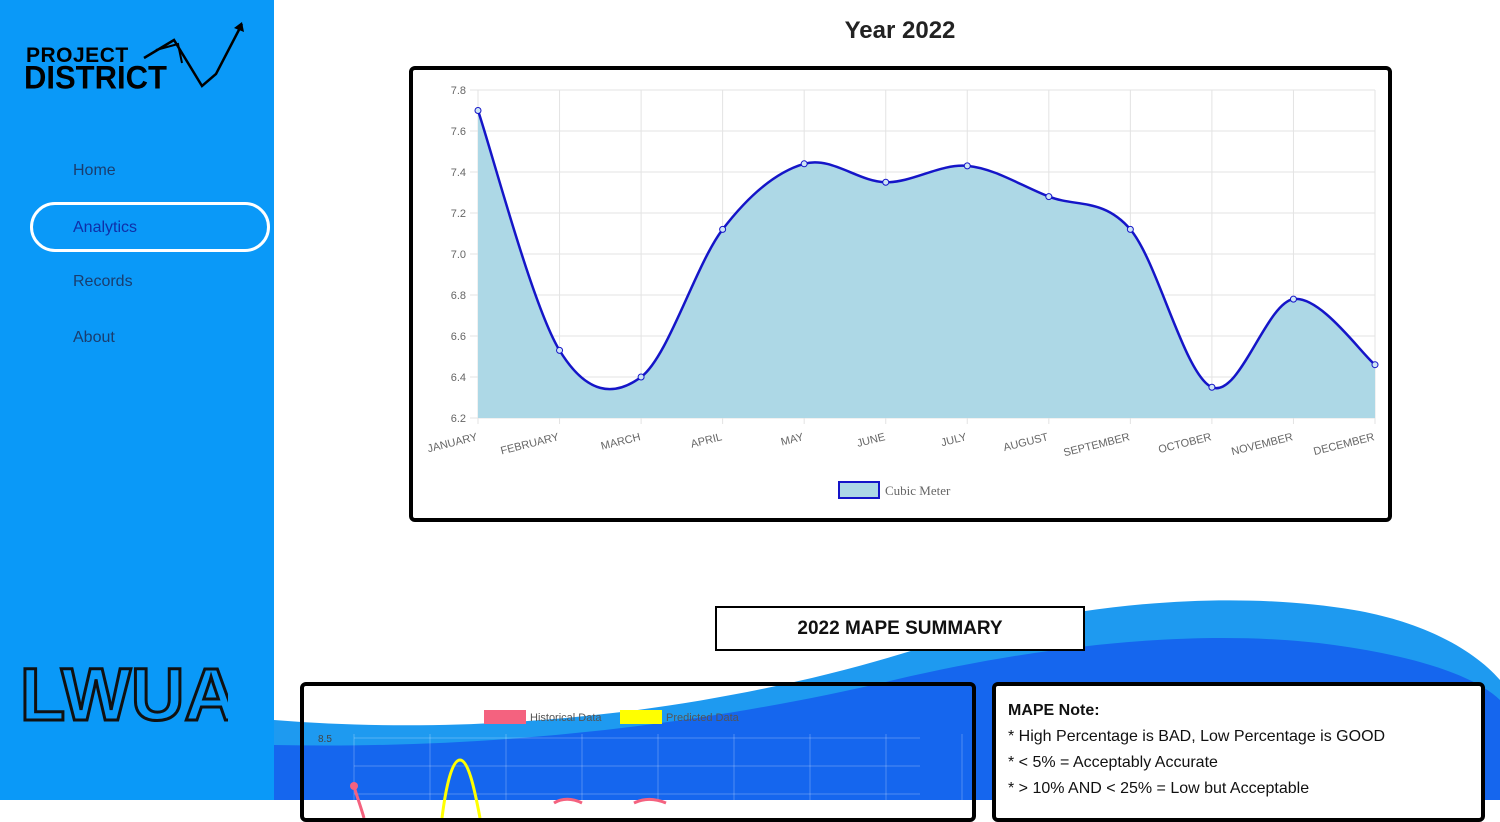  I want to click on y-tick-label: 7.8, so click(458, 91).